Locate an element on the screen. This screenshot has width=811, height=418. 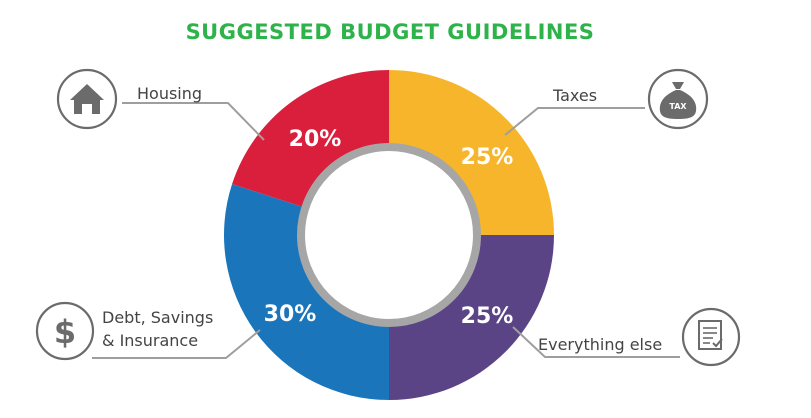
slice-housing is located at coordinates (310, 139).